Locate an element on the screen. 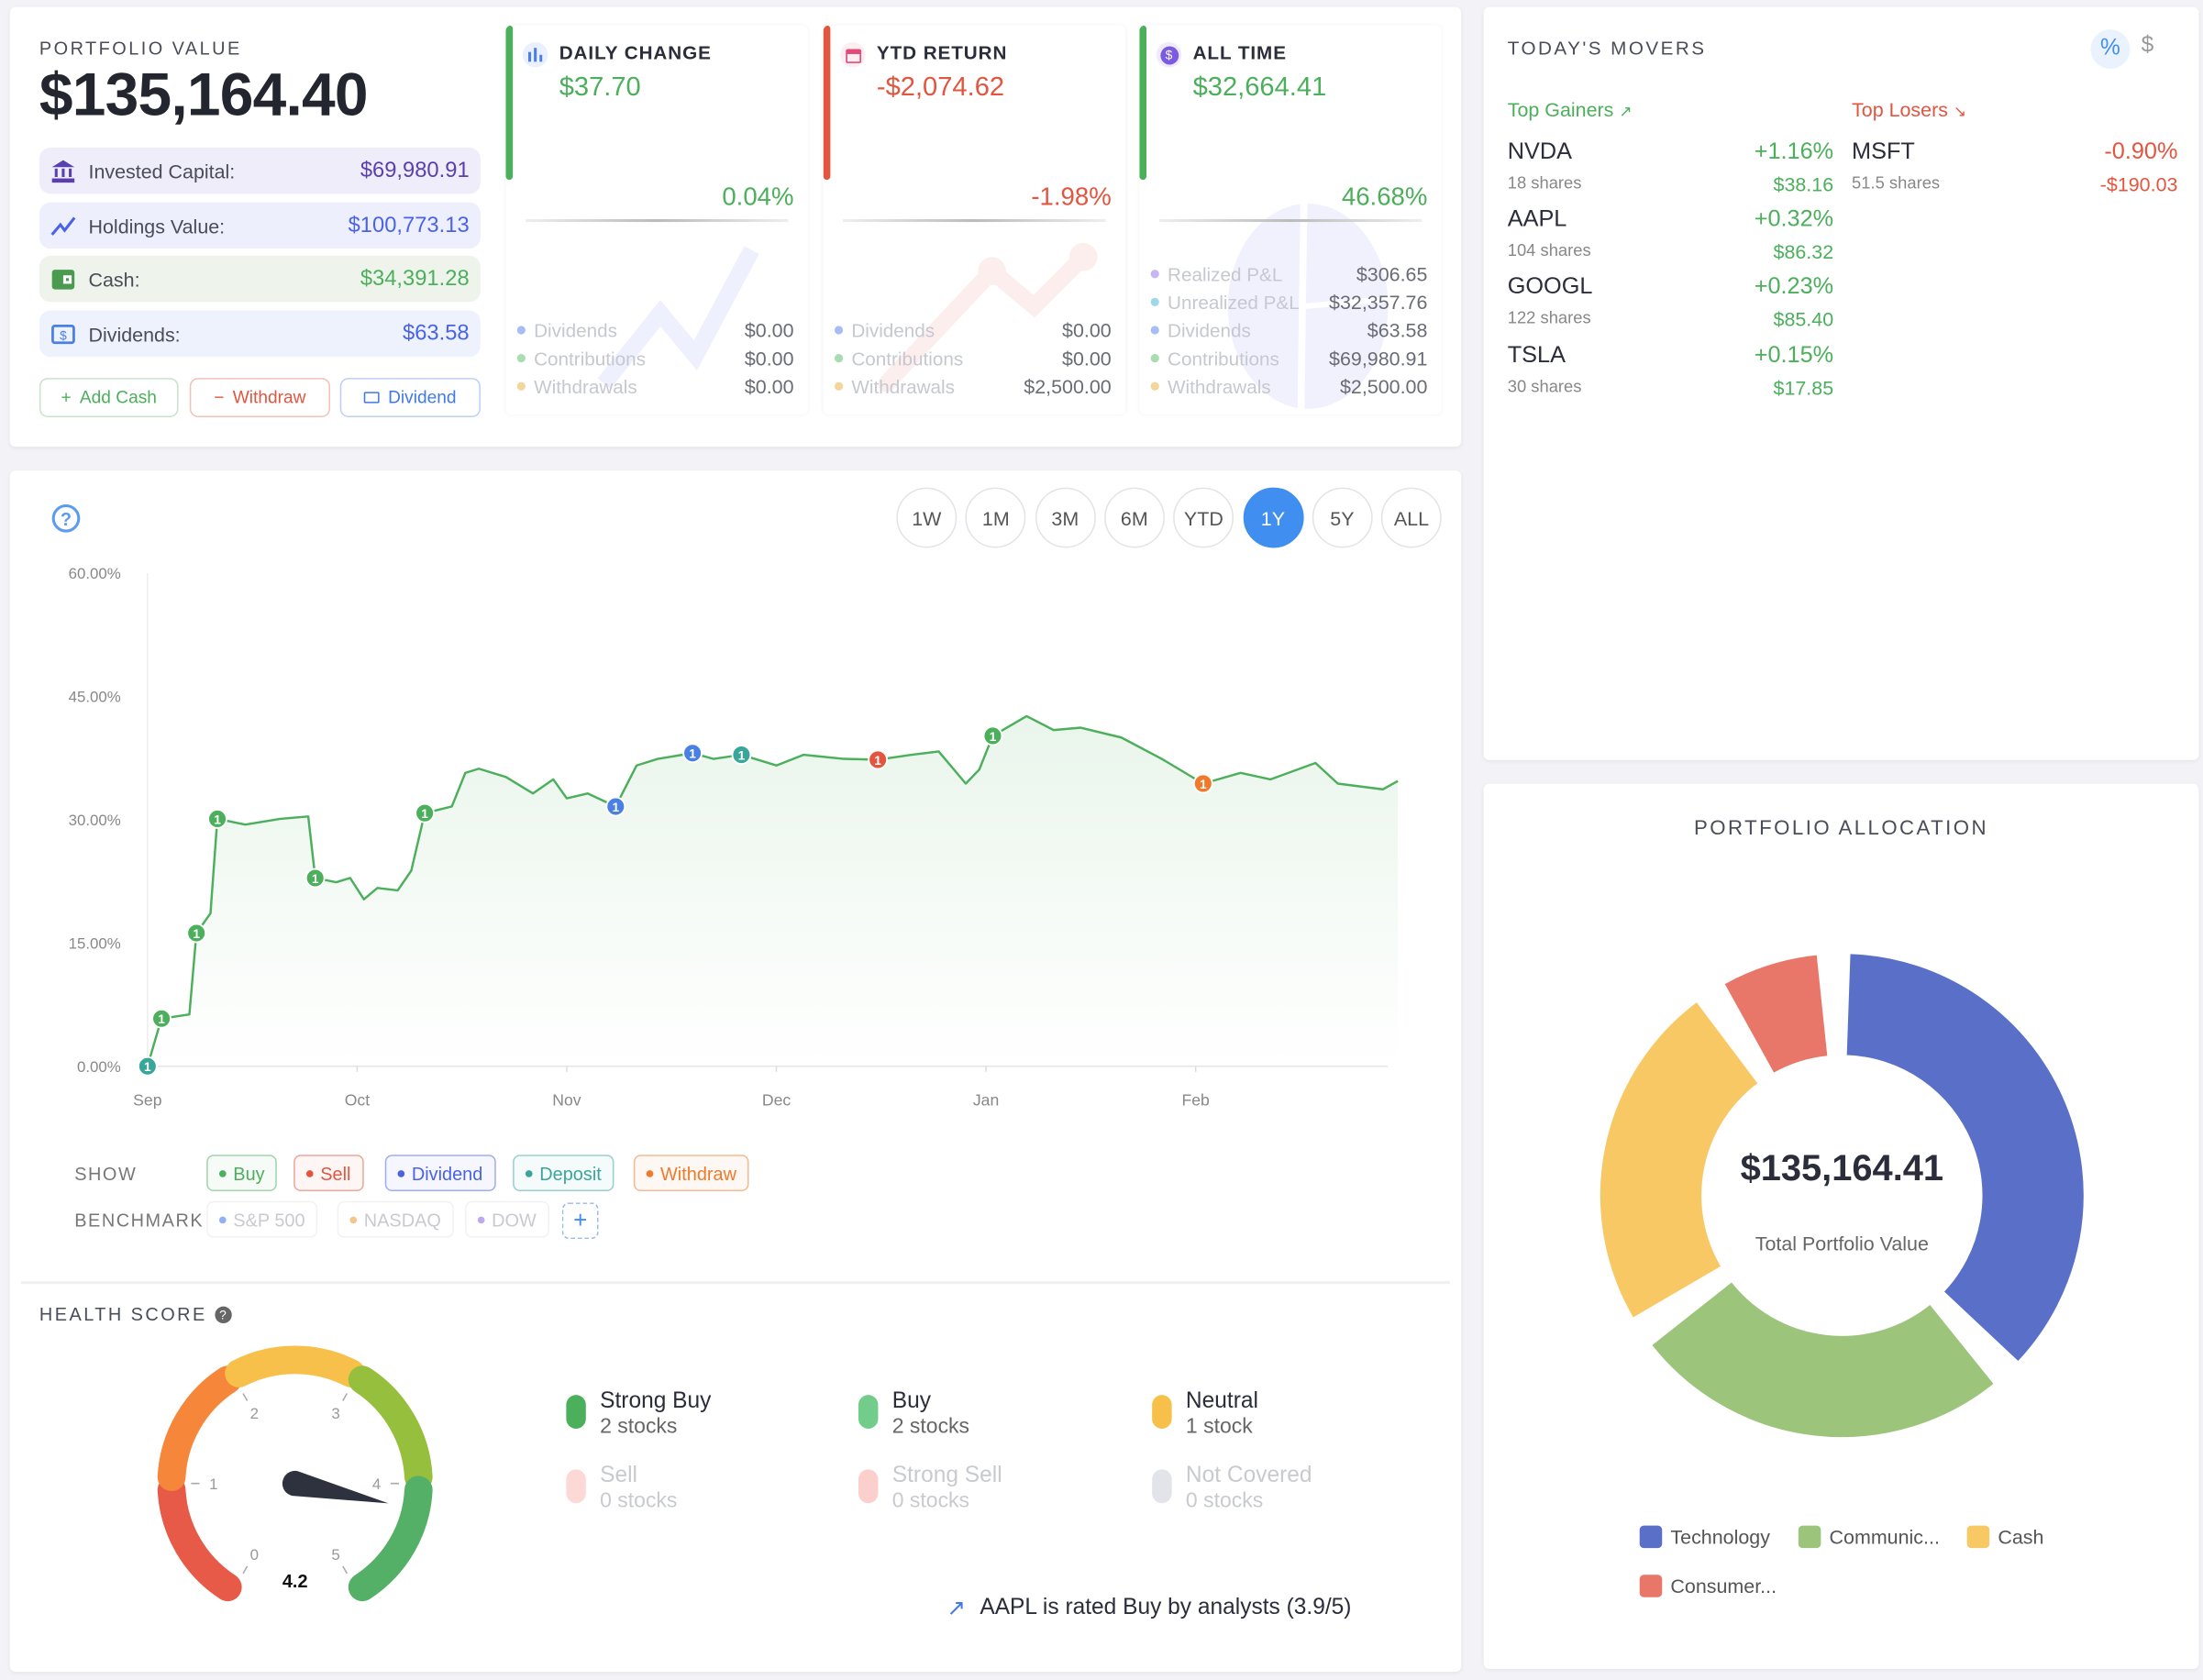 The image size is (2203, 1680). invested-capital-row: Invested Capital: $69,980.91 is located at coordinates (260, 170).